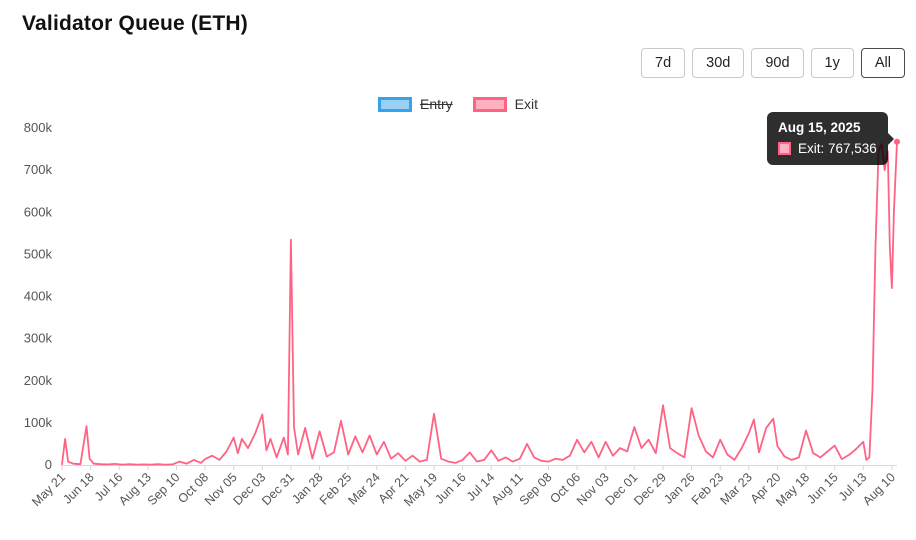 The width and height of the screenshot is (916, 540). Describe the element at coordinates (38, 338) in the screenshot. I see `svg-text: 300k` at that location.